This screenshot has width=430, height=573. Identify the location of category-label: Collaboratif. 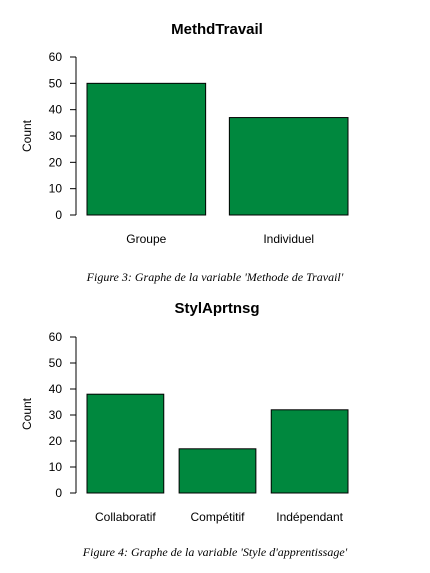
(125, 517).